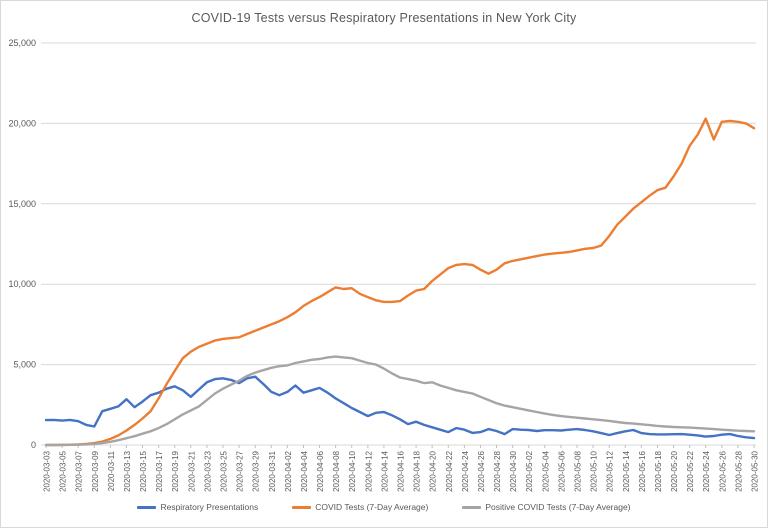 The width and height of the screenshot is (768, 528). I want to click on x-tick-label: 2020-04-28, so click(497, 470).